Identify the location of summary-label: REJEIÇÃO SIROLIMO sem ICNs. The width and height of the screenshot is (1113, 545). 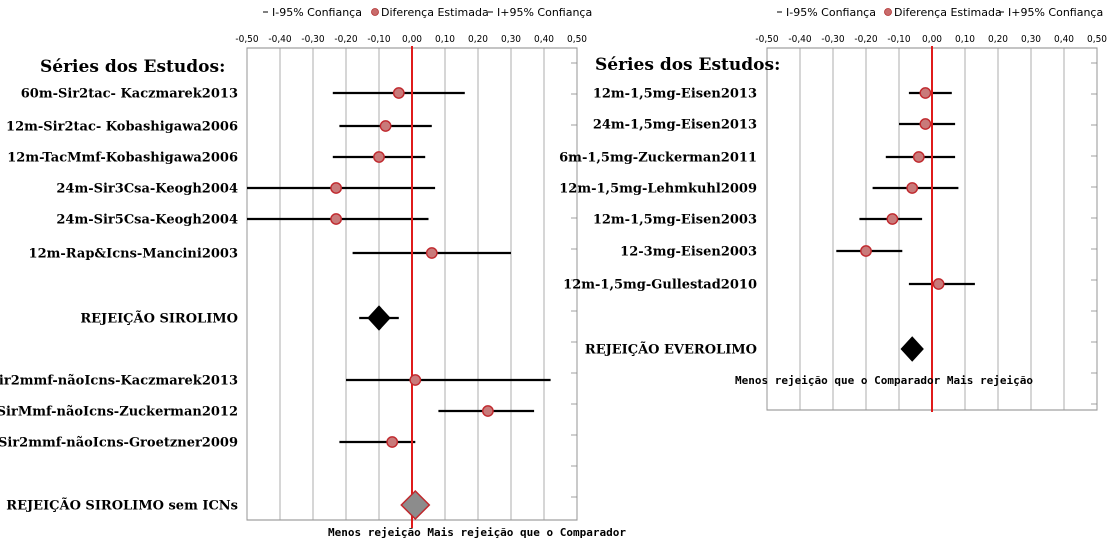
(122, 506).